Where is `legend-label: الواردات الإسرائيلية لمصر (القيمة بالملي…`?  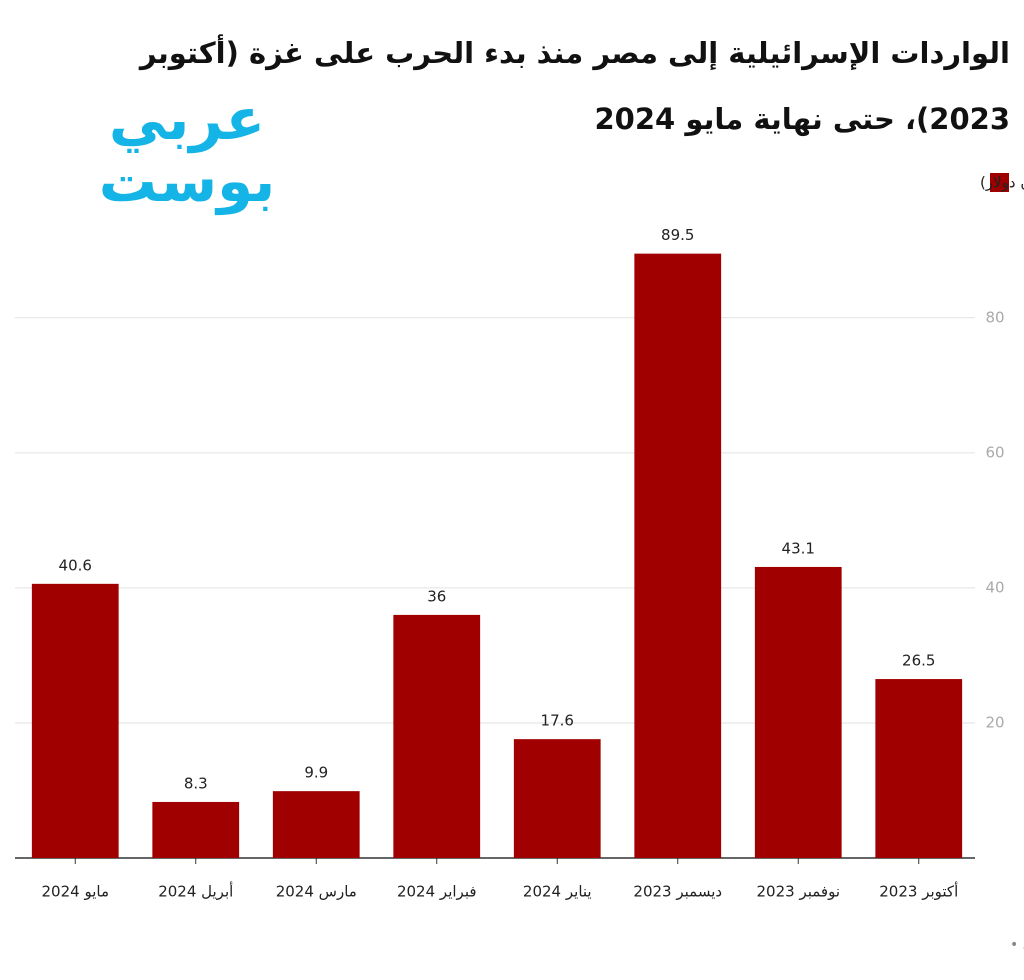
legend-label: الواردات الإسرائيلية لمصر (القيمة بالملي… is located at coordinates (1002, 183).